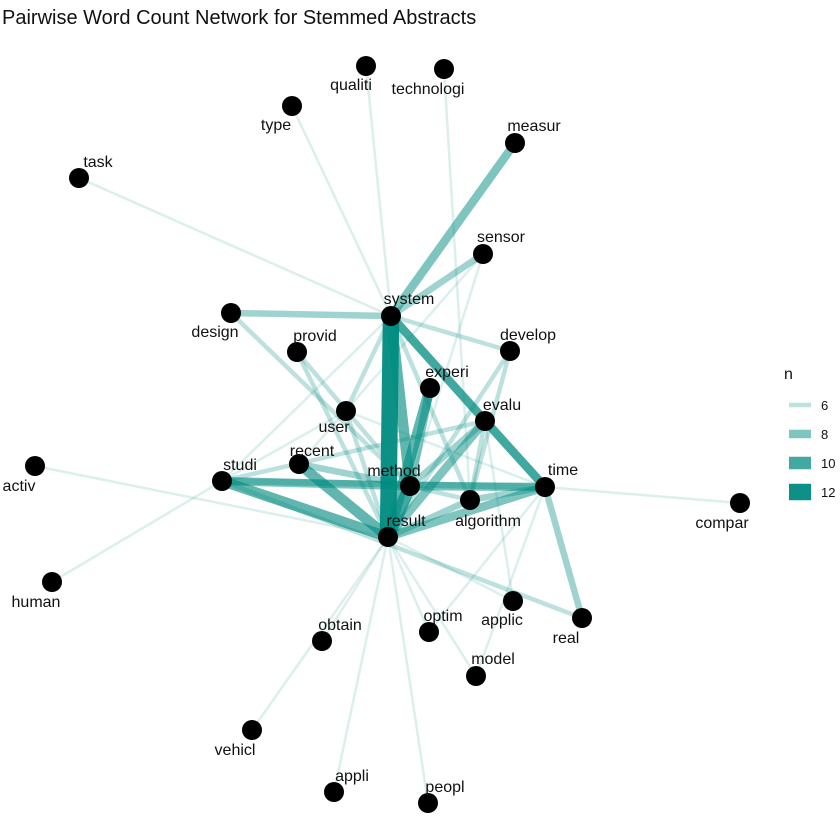 This screenshot has width=840, height=840. Describe the element at coordinates (563, 552) in the screenshot. I see `edge-time-real` at that location.